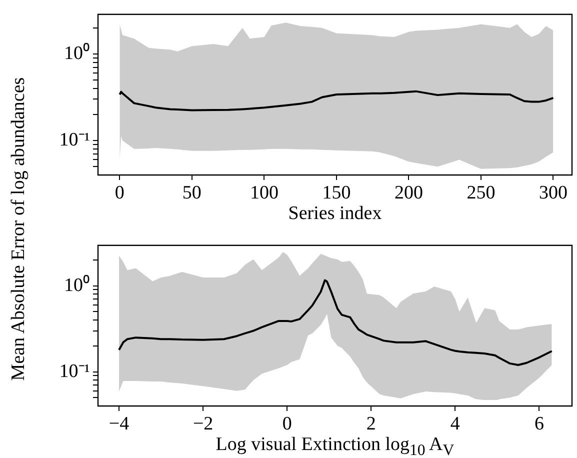  I want to click on x-tick-label: 4, so click(455, 423).